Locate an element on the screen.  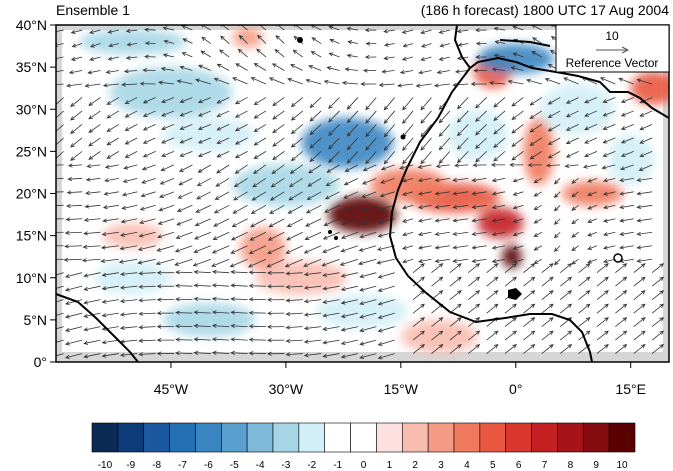
reference-vector-label: Reference Vector is located at coordinates (612, 63).